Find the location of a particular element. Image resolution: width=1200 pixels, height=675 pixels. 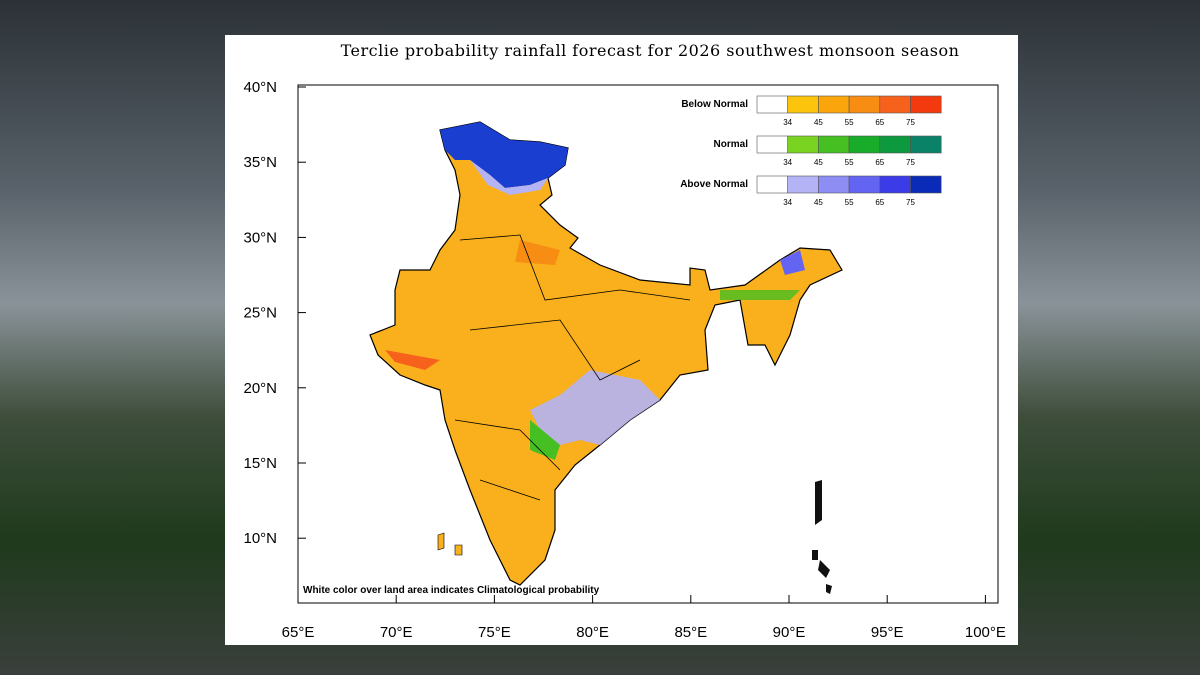

red-patch is located at coordinates (412, 360).